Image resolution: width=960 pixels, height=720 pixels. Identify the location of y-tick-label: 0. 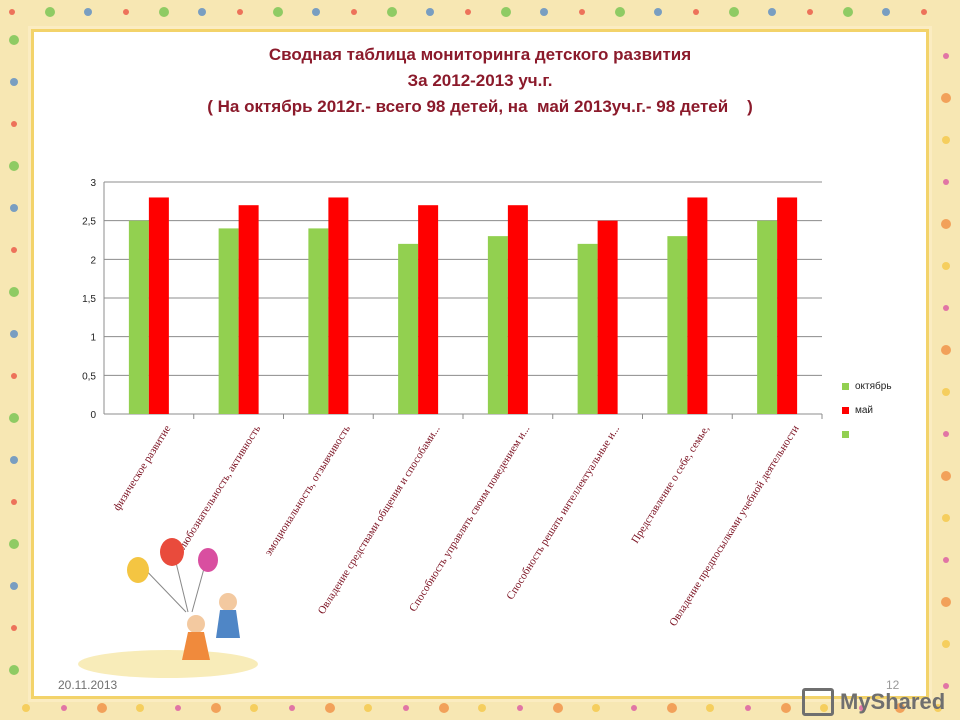
(93, 415).